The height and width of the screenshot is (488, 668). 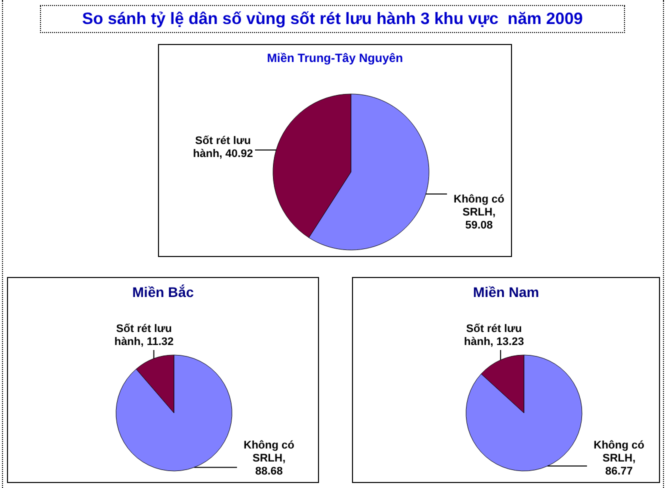 I want to click on chart-title: Miền Bắc, so click(x=163, y=292).